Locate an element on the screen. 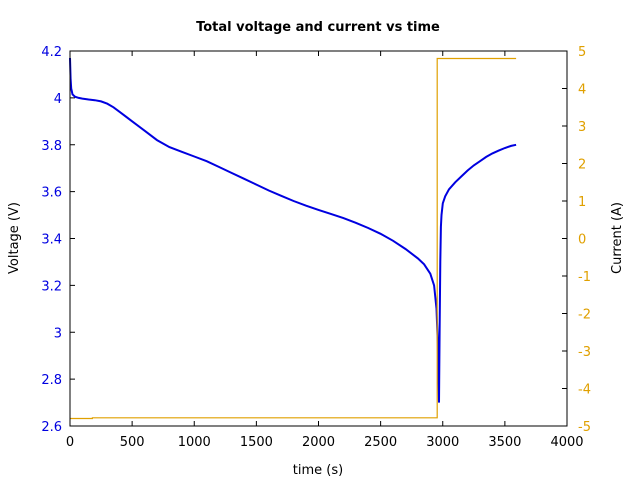 Image resolution: width=640 pixels, height=480 pixels. y-axis-ticks: 2.6 2.8 3 3.2 3.4 3.6 3.8 4 4.2 is located at coordinates (58, 240).